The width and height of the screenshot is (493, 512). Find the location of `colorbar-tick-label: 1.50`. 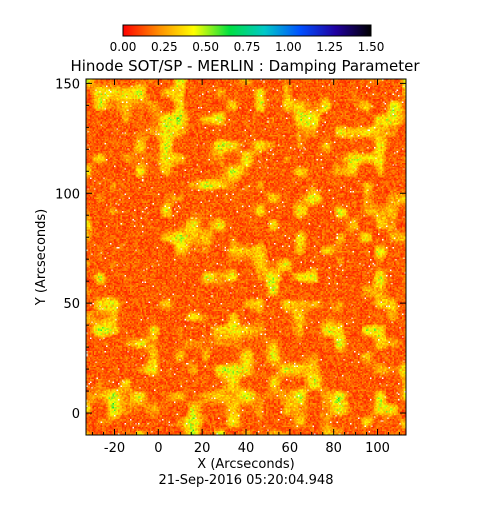

colorbar-tick-label: 1.50 is located at coordinates (371, 47).